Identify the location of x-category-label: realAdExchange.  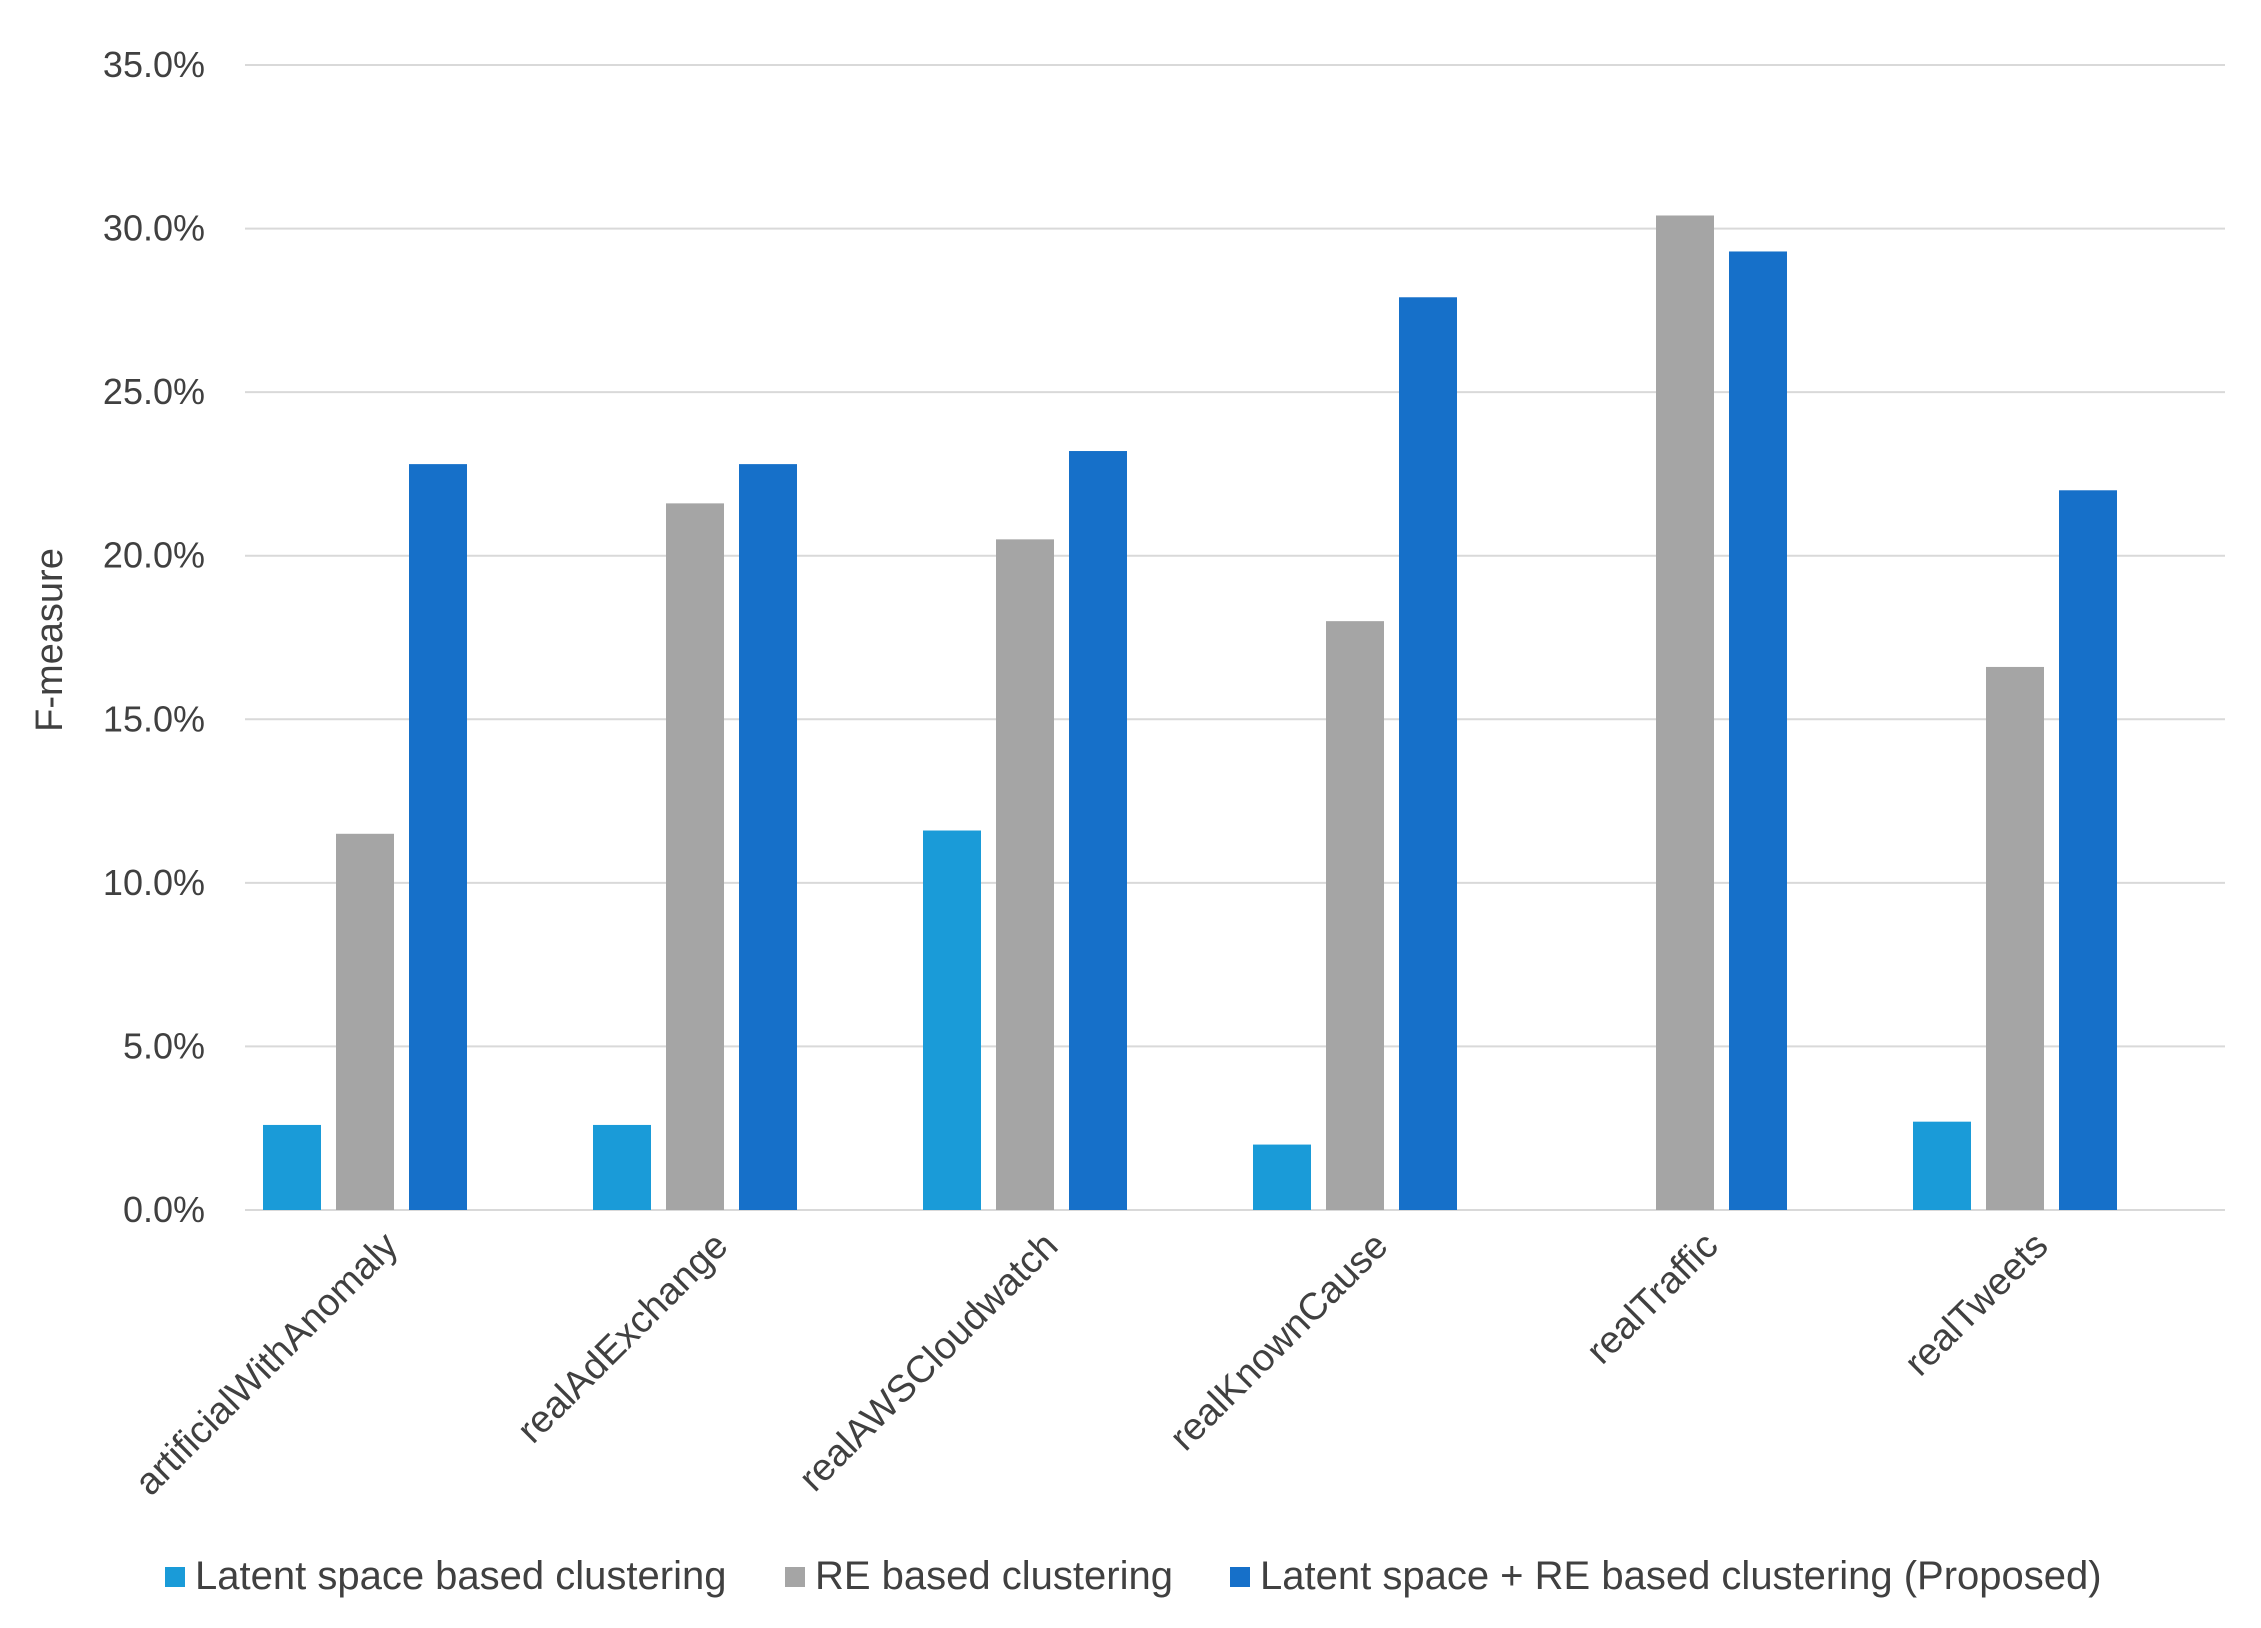
(622, 1338).